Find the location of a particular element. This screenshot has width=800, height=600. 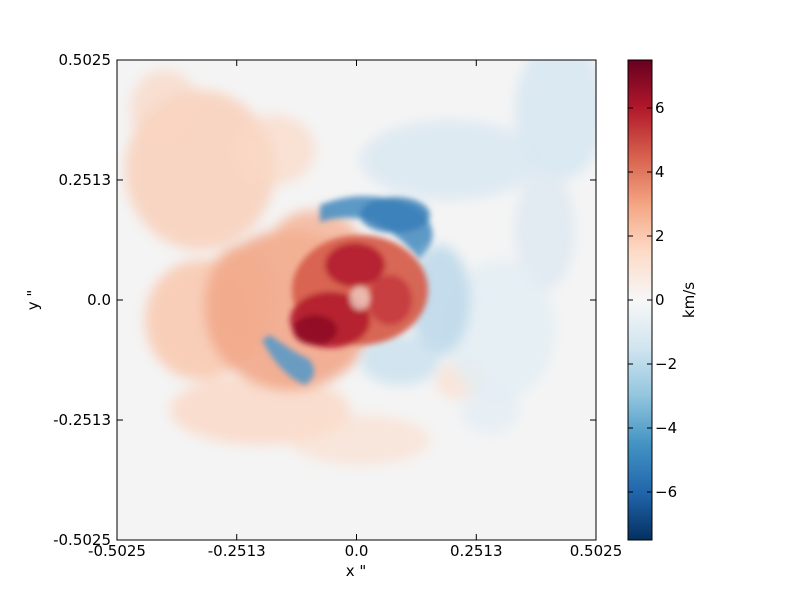

x-tick-label: 0.0 is located at coordinates (357, 551).